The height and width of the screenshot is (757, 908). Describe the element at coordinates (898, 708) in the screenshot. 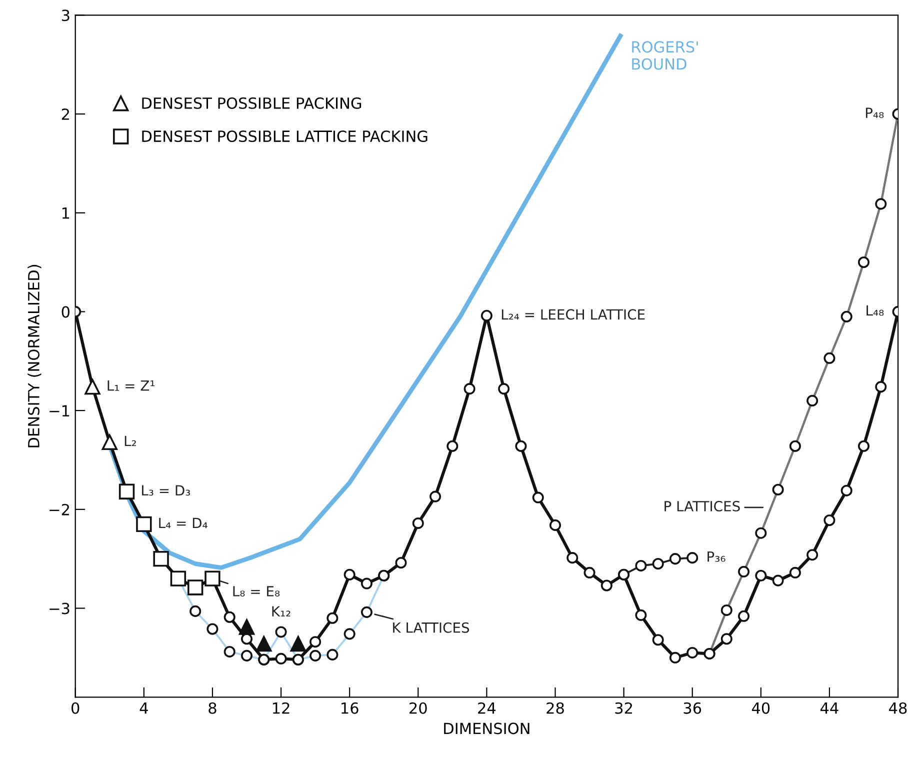

I see `x-tick-label: 48` at that location.